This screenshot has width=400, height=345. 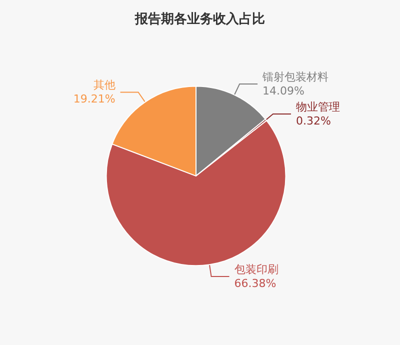 I want to click on data-label: 0.32%, so click(x=313, y=121).